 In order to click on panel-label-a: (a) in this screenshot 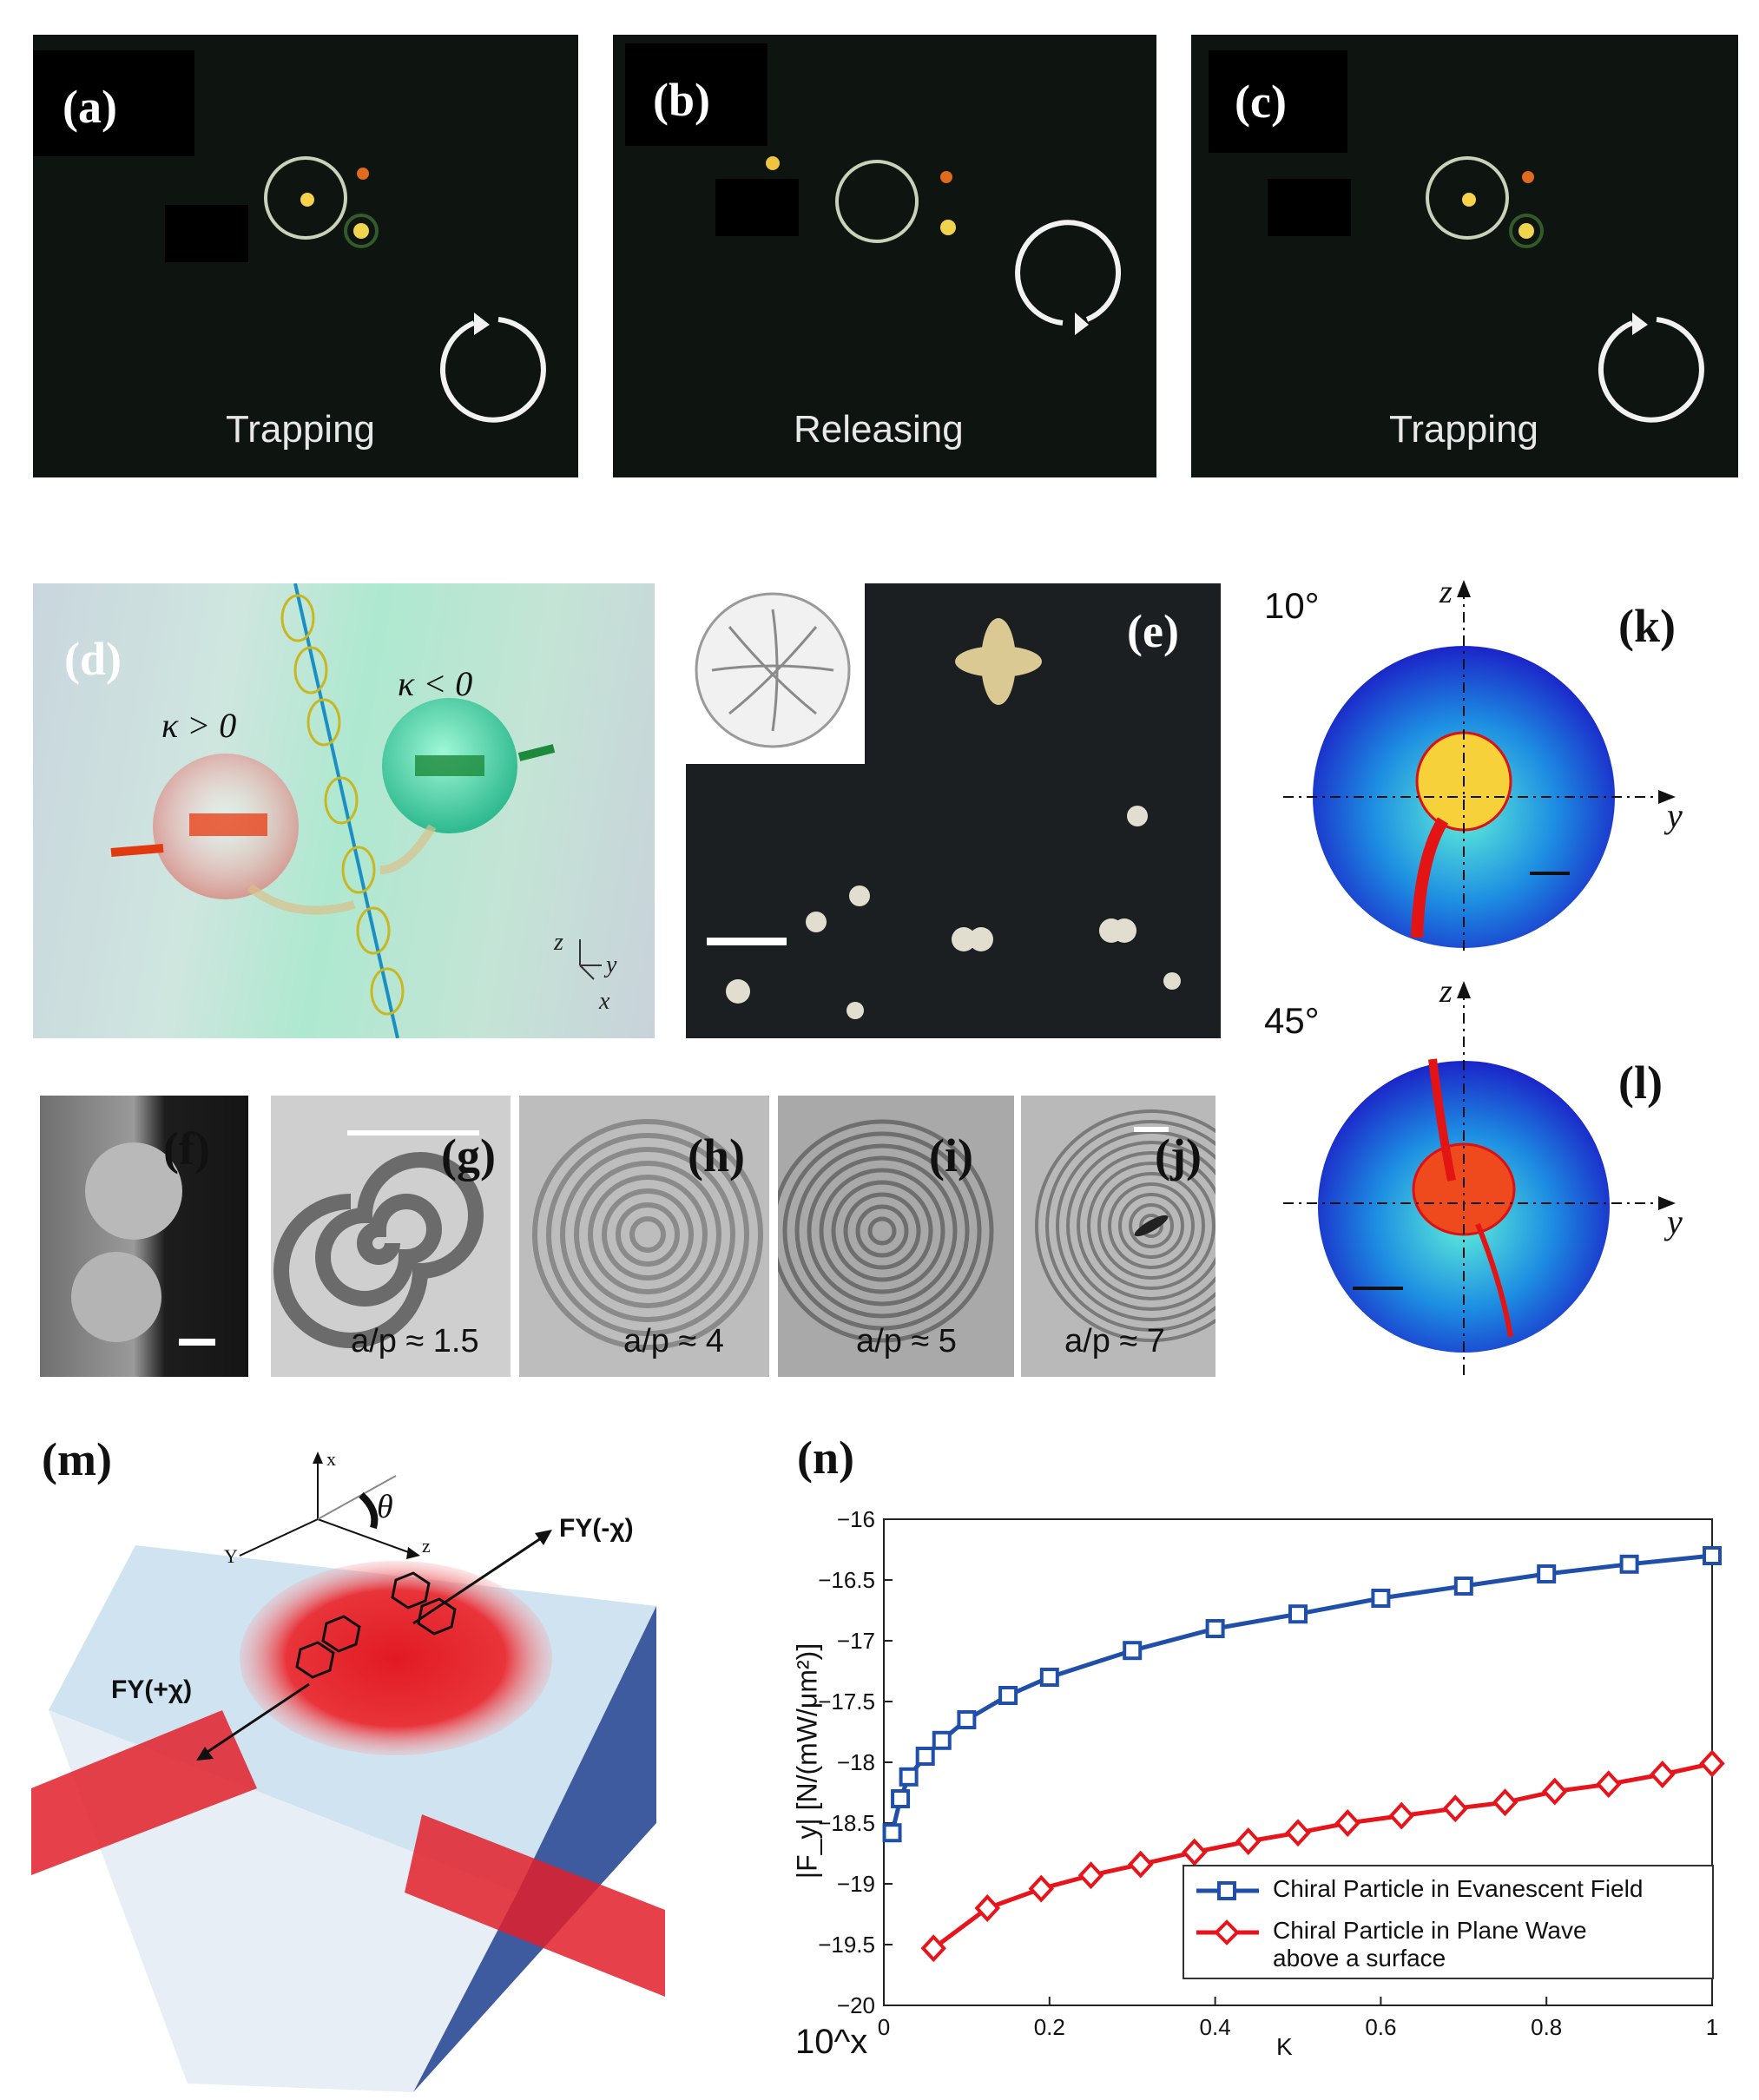, I will do `click(90, 107)`.